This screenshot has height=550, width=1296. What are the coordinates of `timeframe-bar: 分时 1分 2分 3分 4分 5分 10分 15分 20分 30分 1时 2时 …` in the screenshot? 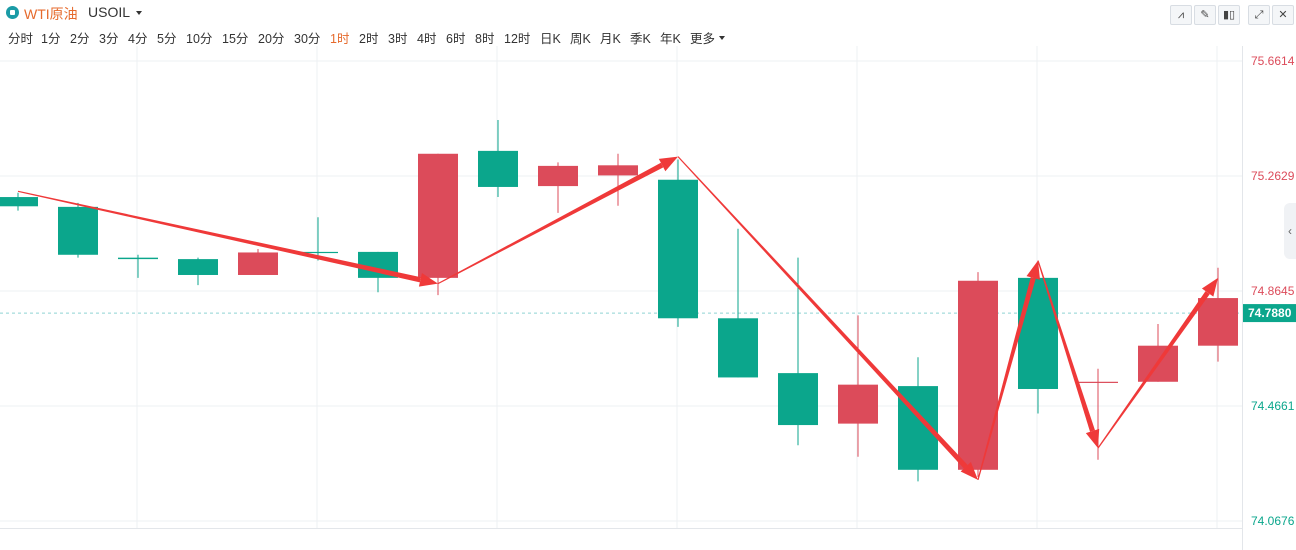 It's located at (380, 36).